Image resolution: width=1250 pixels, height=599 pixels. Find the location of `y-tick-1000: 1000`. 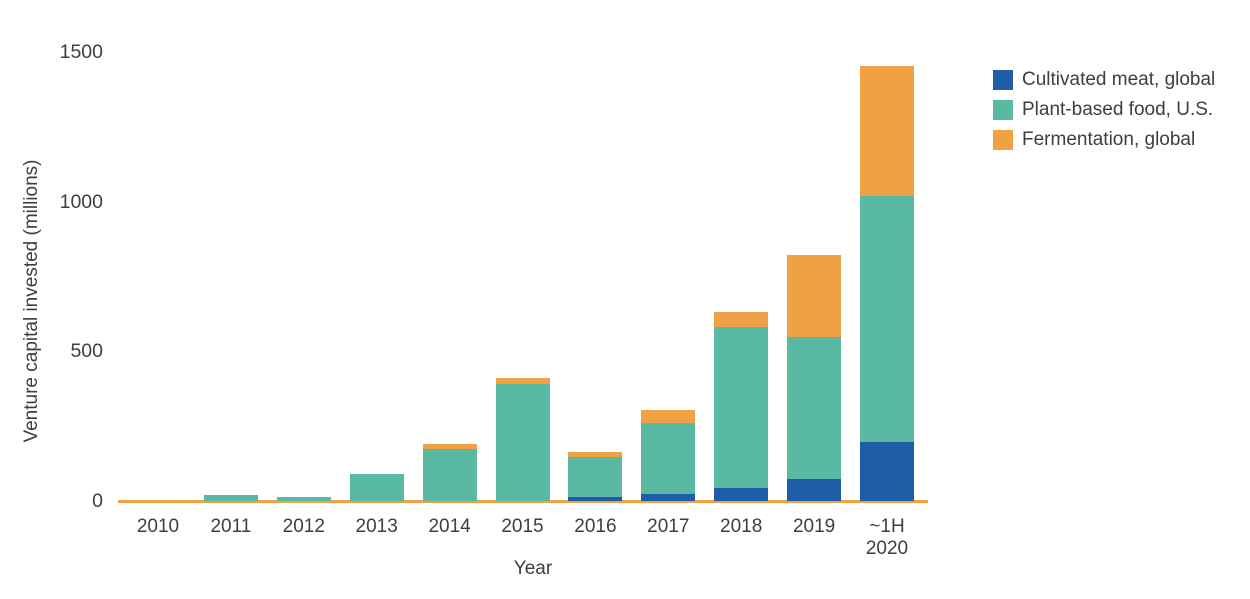

y-tick-1000: 1000 is located at coordinates (81, 201).